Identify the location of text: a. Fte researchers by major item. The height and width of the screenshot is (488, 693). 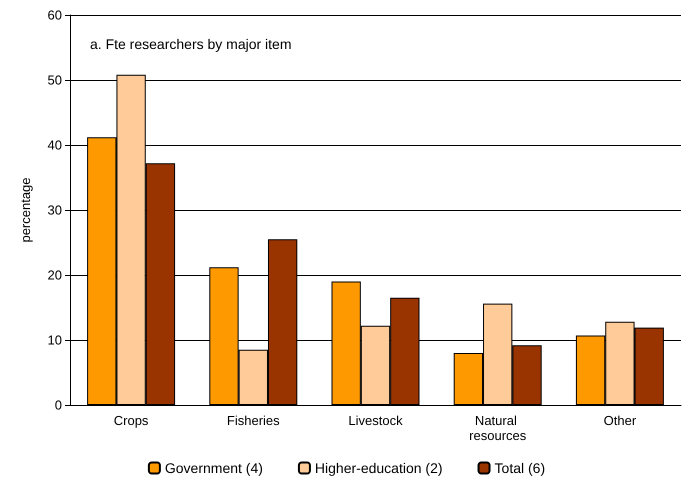
(191, 44).